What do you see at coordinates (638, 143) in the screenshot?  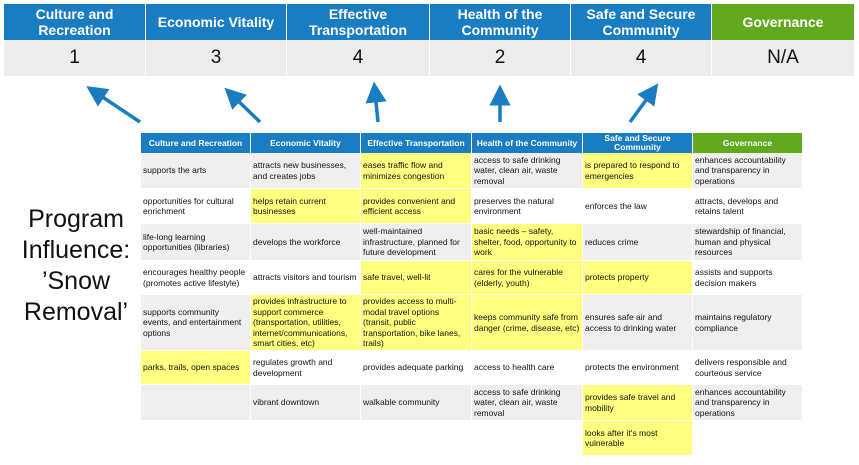 I see `table-header: Safe and Secure Community` at bounding box center [638, 143].